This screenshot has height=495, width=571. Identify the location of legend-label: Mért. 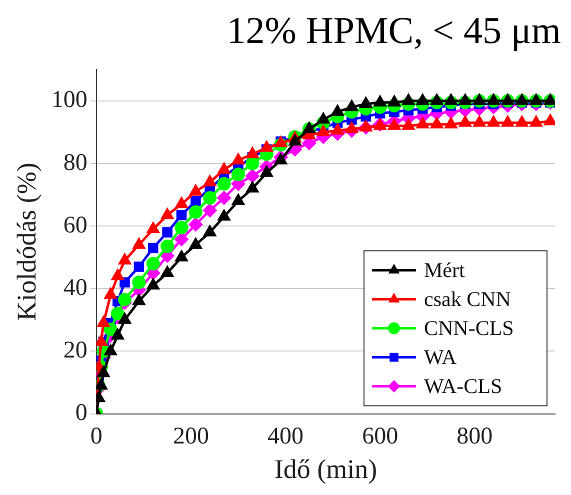
(444, 270).